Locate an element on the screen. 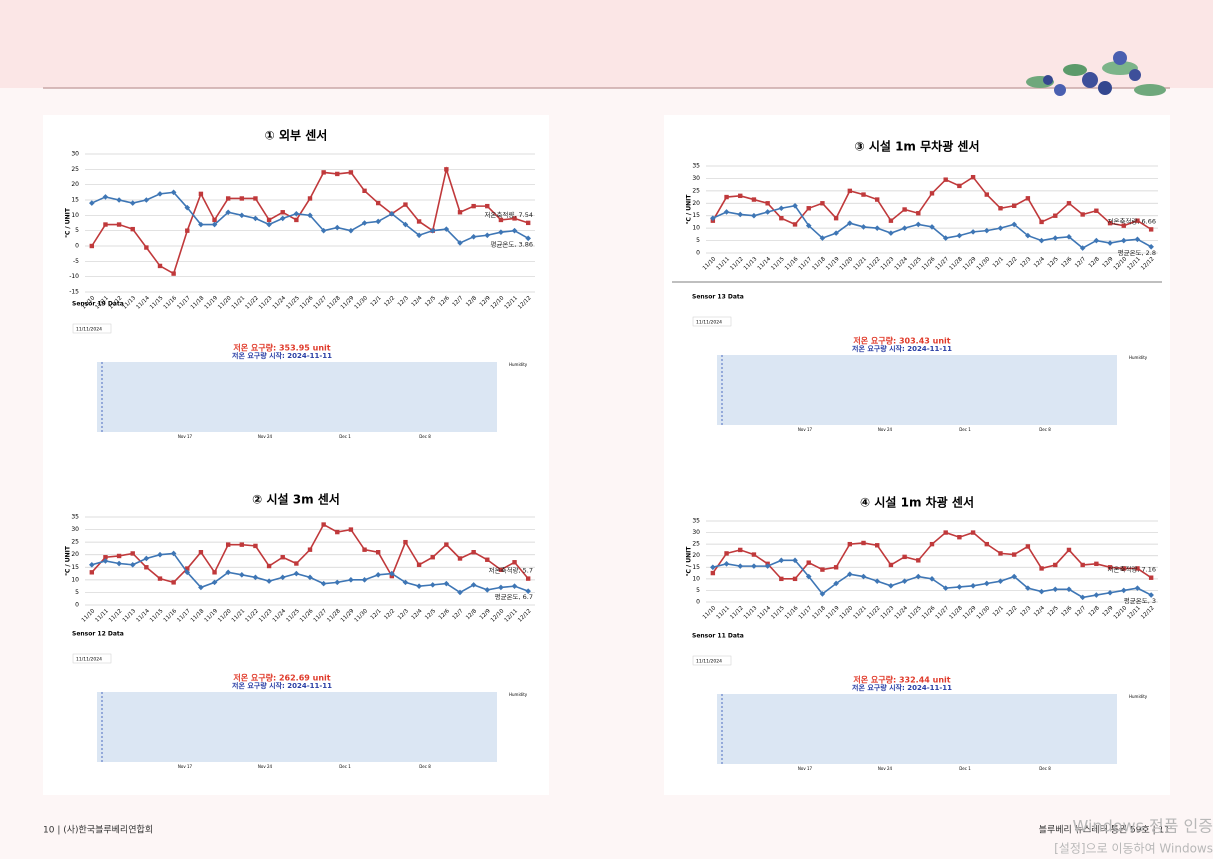 The height and width of the screenshot is (859, 1213). annotation: 평균온도, 2.8 is located at coordinates (1137, 252).